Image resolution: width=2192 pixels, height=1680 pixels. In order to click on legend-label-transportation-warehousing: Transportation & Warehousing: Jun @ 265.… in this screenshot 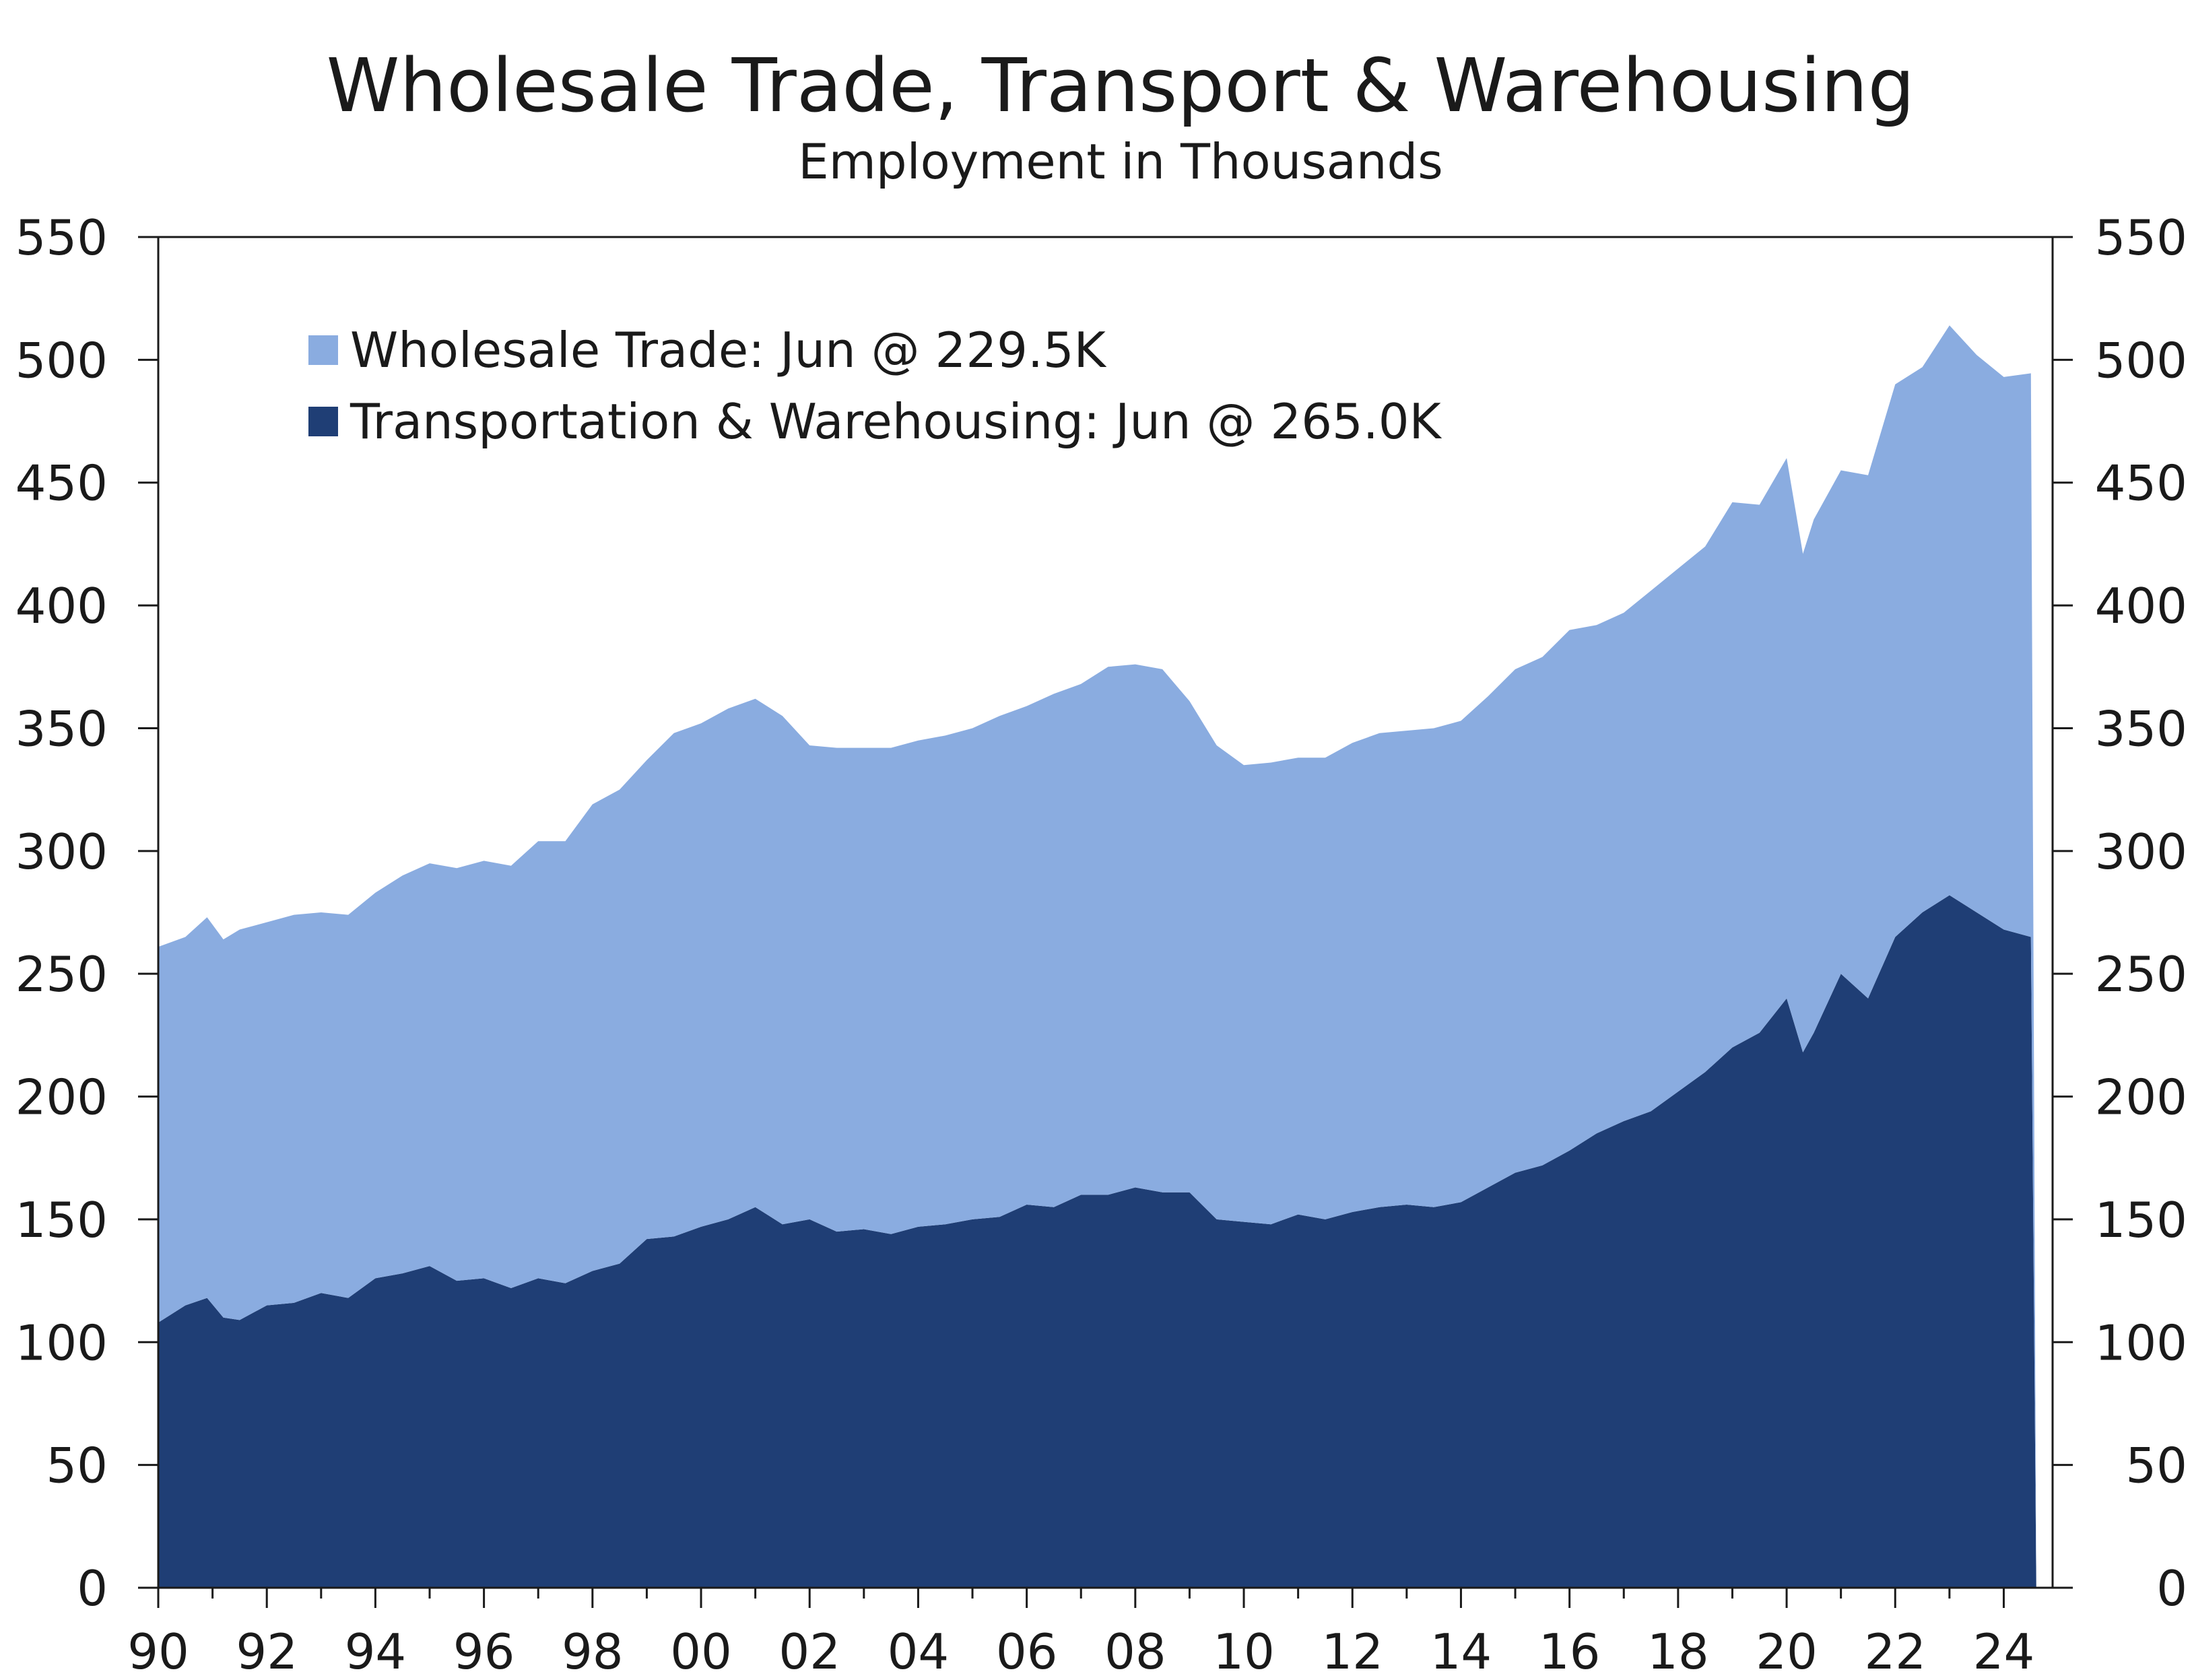, I will do `click(896, 421)`.